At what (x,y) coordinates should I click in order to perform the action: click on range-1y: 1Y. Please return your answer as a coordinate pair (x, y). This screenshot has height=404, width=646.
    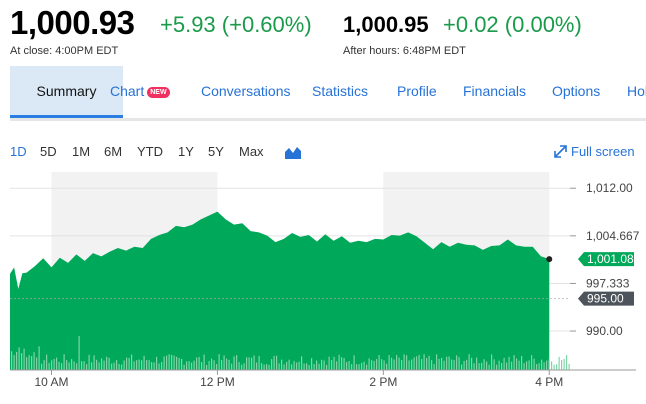
    Looking at the image, I should click on (186, 151).